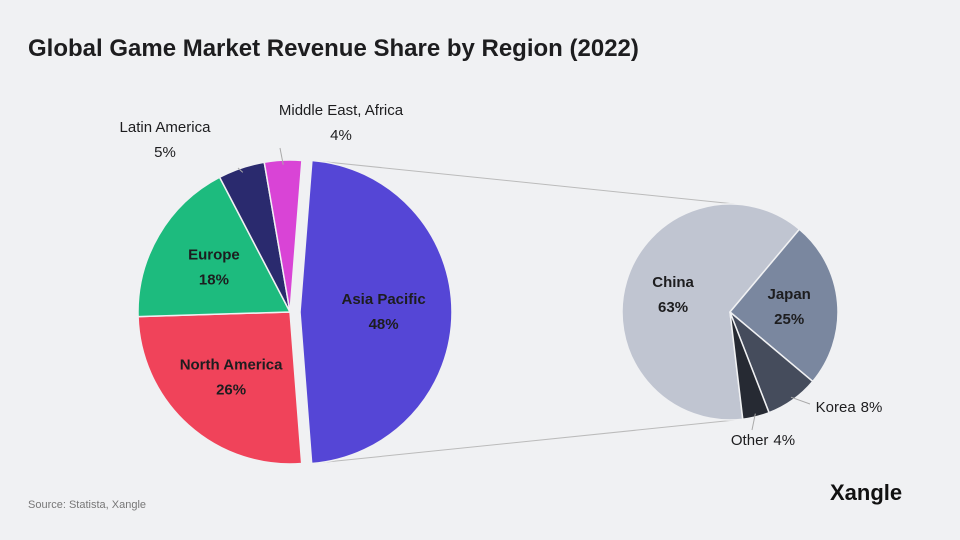 This screenshot has height=540, width=960. I want to click on slice-value: 25%, so click(789, 319).